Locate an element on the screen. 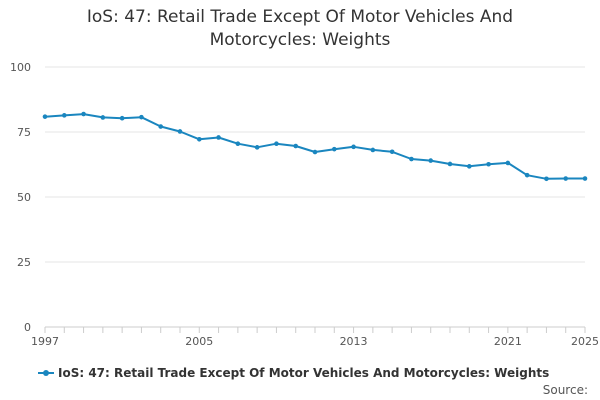 This screenshot has width=600, height=400. x-tick-label: 2013 is located at coordinates (354, 341).